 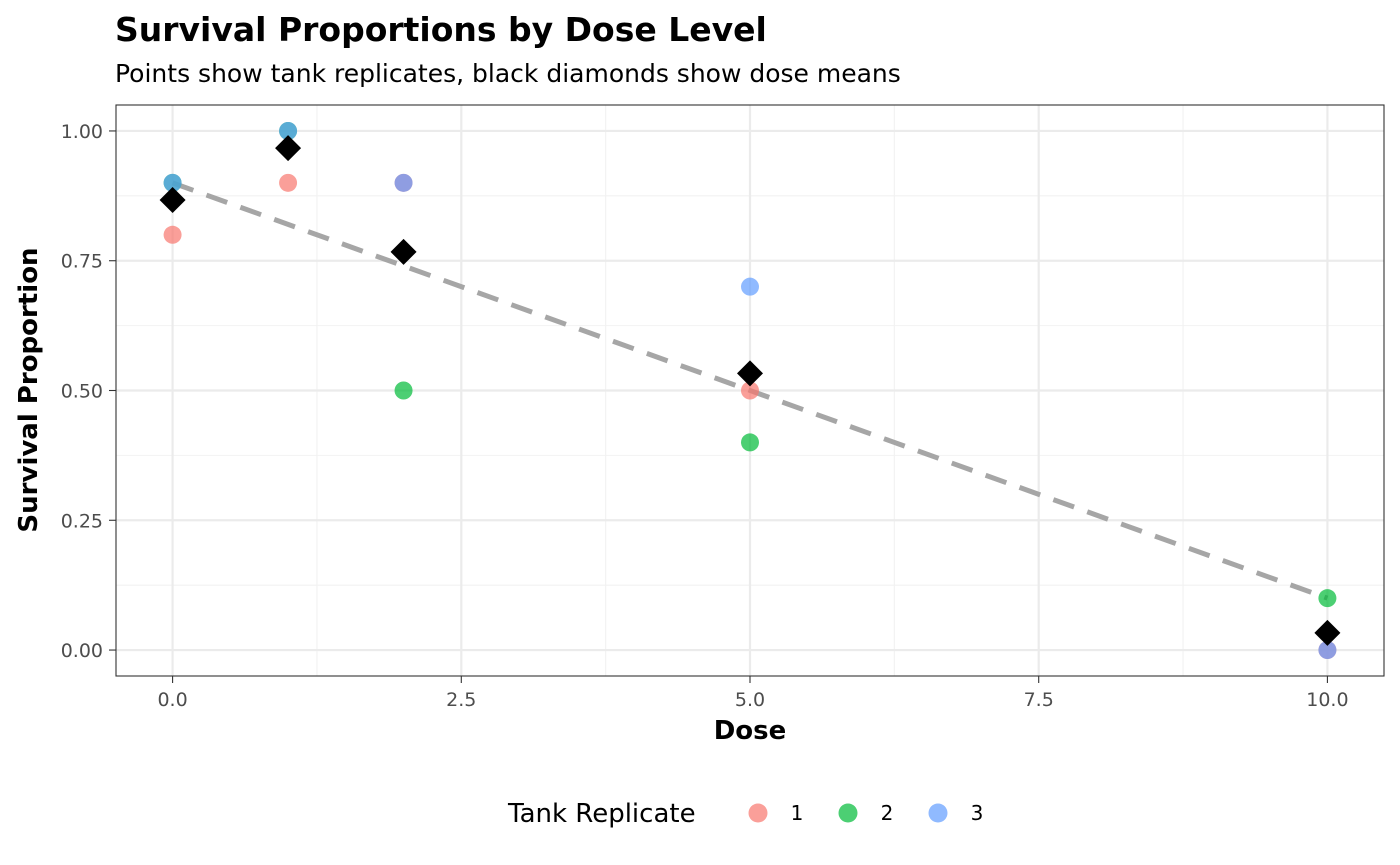 I want to click on legend-label-1: 1, so click(x=797, y=813).